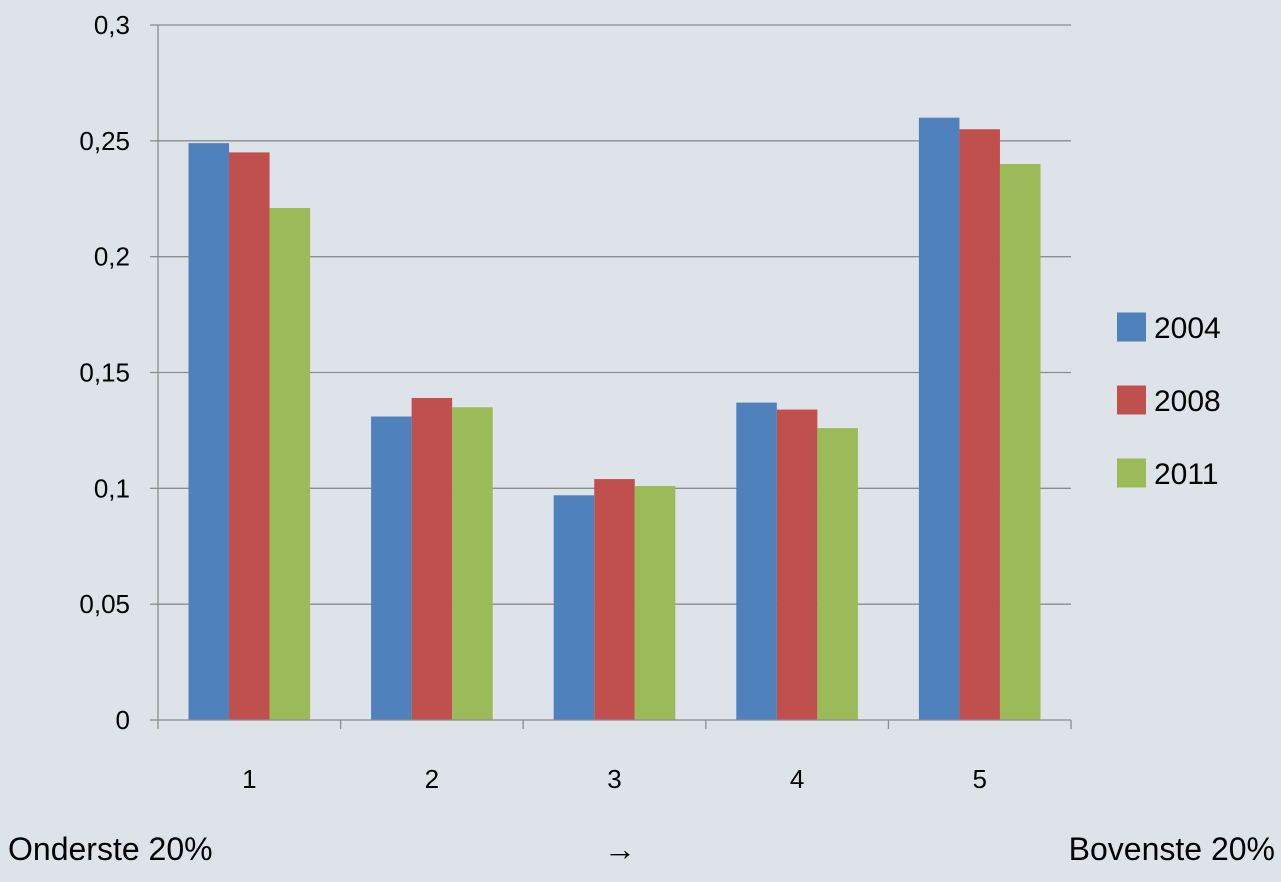 Image resolution: width=1281 pixels, height=882 pixels. I want to click on y-tick-label: 0,05, so click(104, 604).